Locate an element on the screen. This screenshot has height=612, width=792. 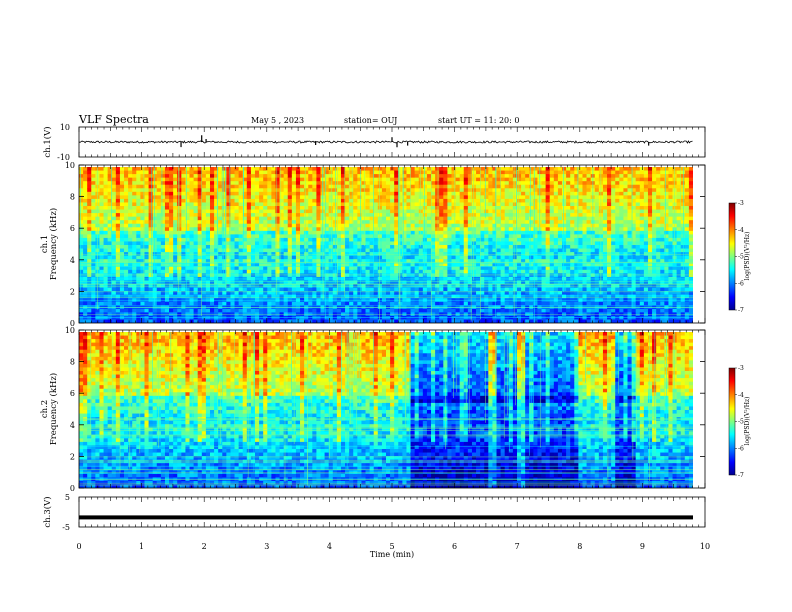
ch1-ytick-top: 10 is located at coordinates (65, 127).